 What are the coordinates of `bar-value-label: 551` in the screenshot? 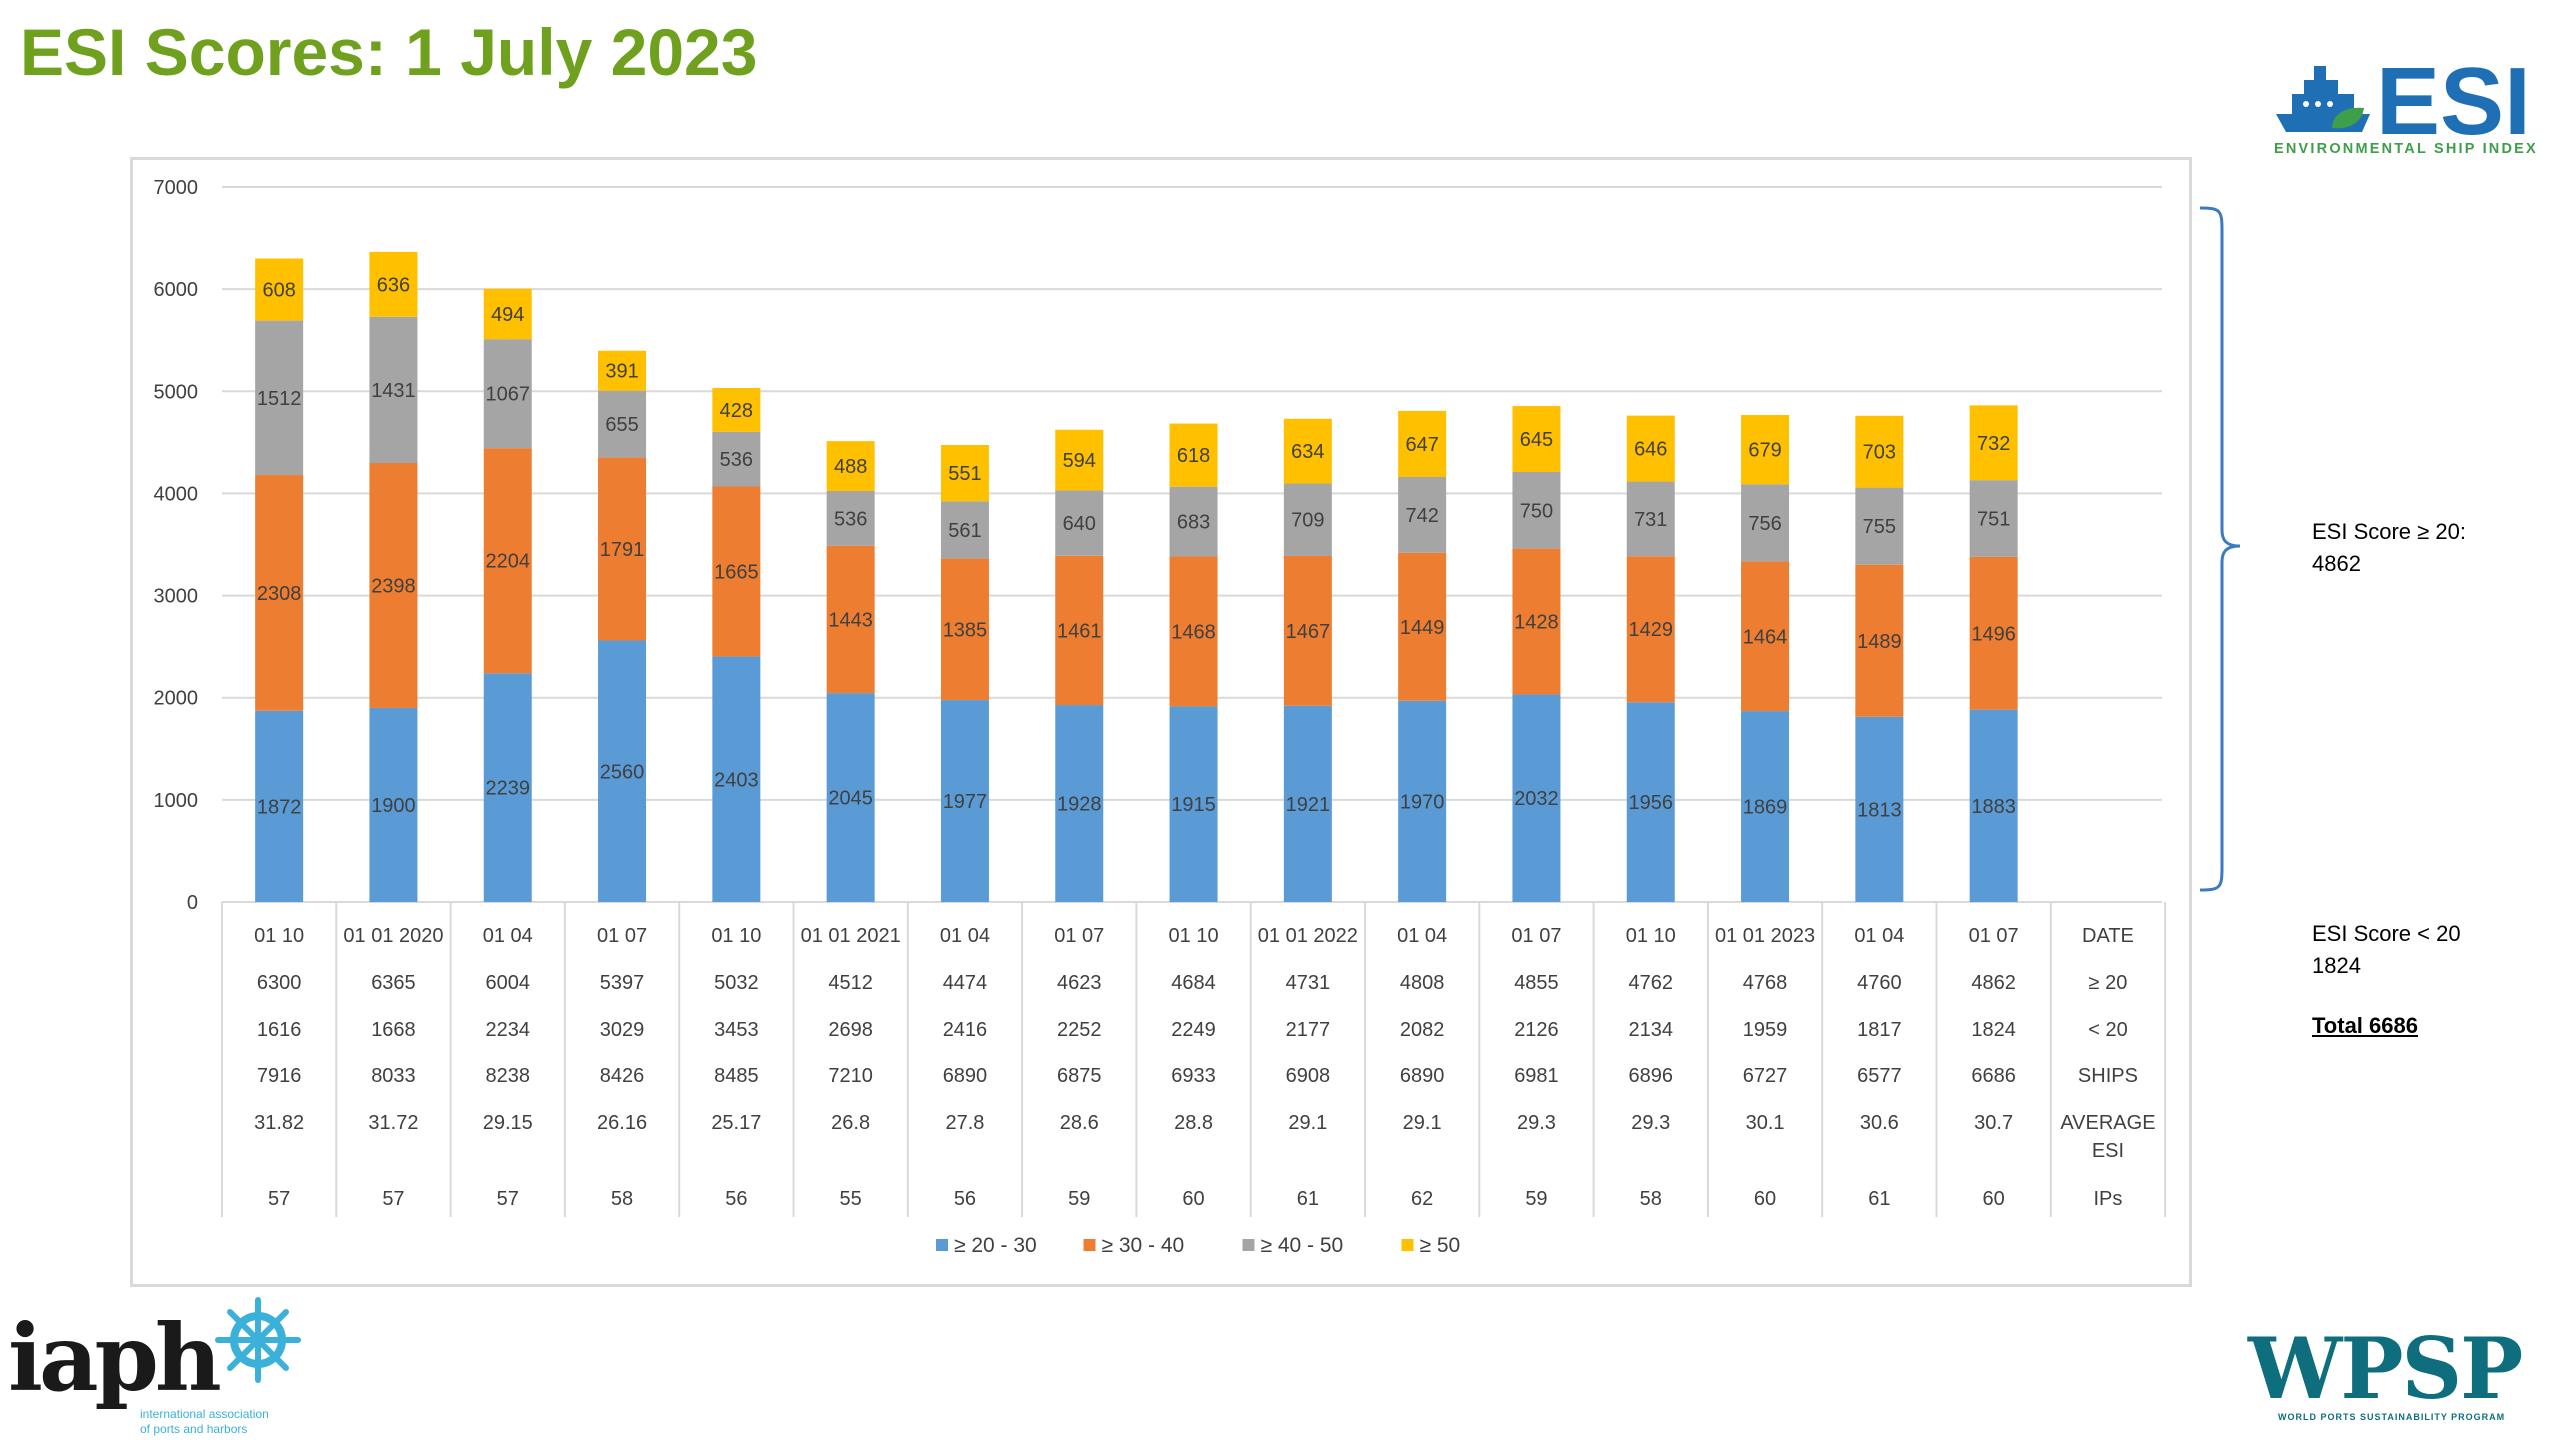 It's located at (964, 474).